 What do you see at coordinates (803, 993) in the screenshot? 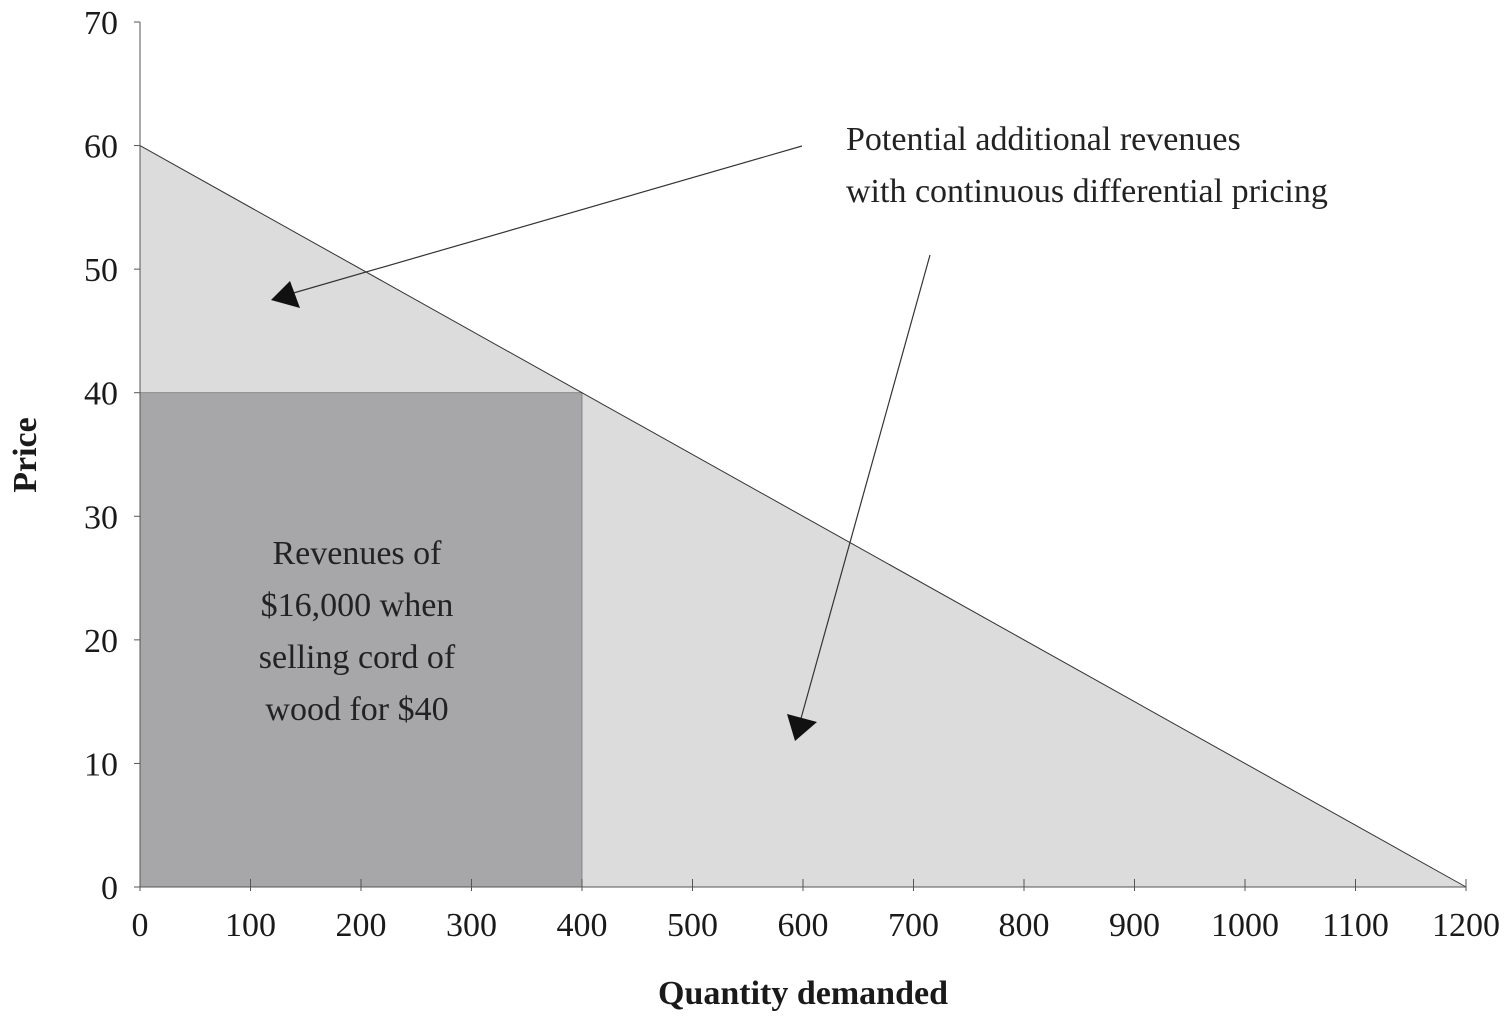
I see `x-axis-title: Quantity demanded` at bounding box center [803, 993].